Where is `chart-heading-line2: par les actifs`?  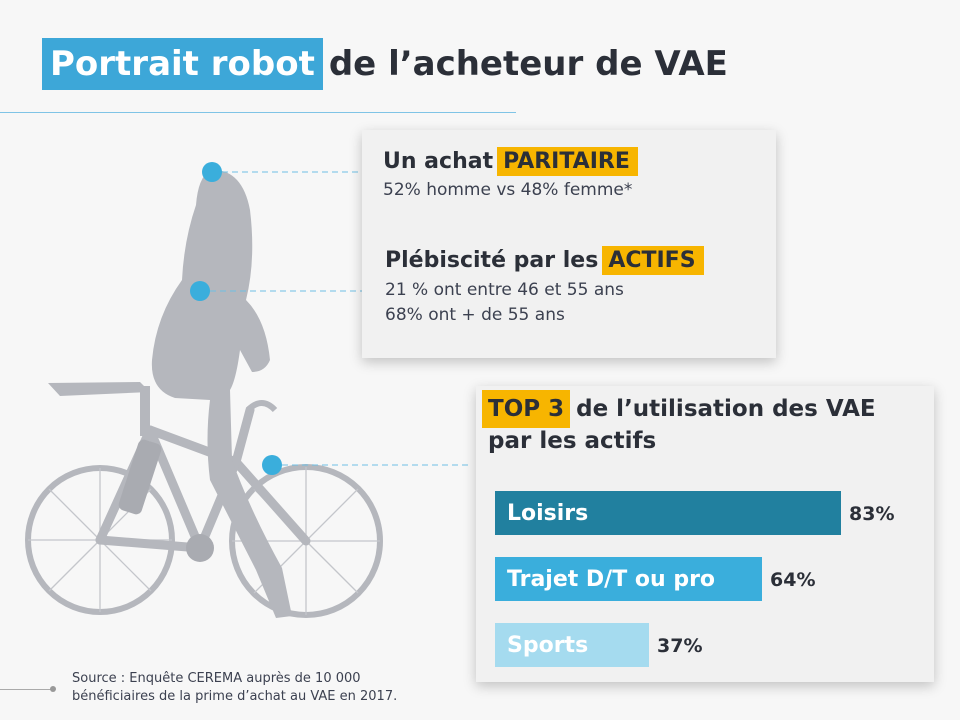
chart-heading-line2: par les actifs is located at coordinates (572, 441).